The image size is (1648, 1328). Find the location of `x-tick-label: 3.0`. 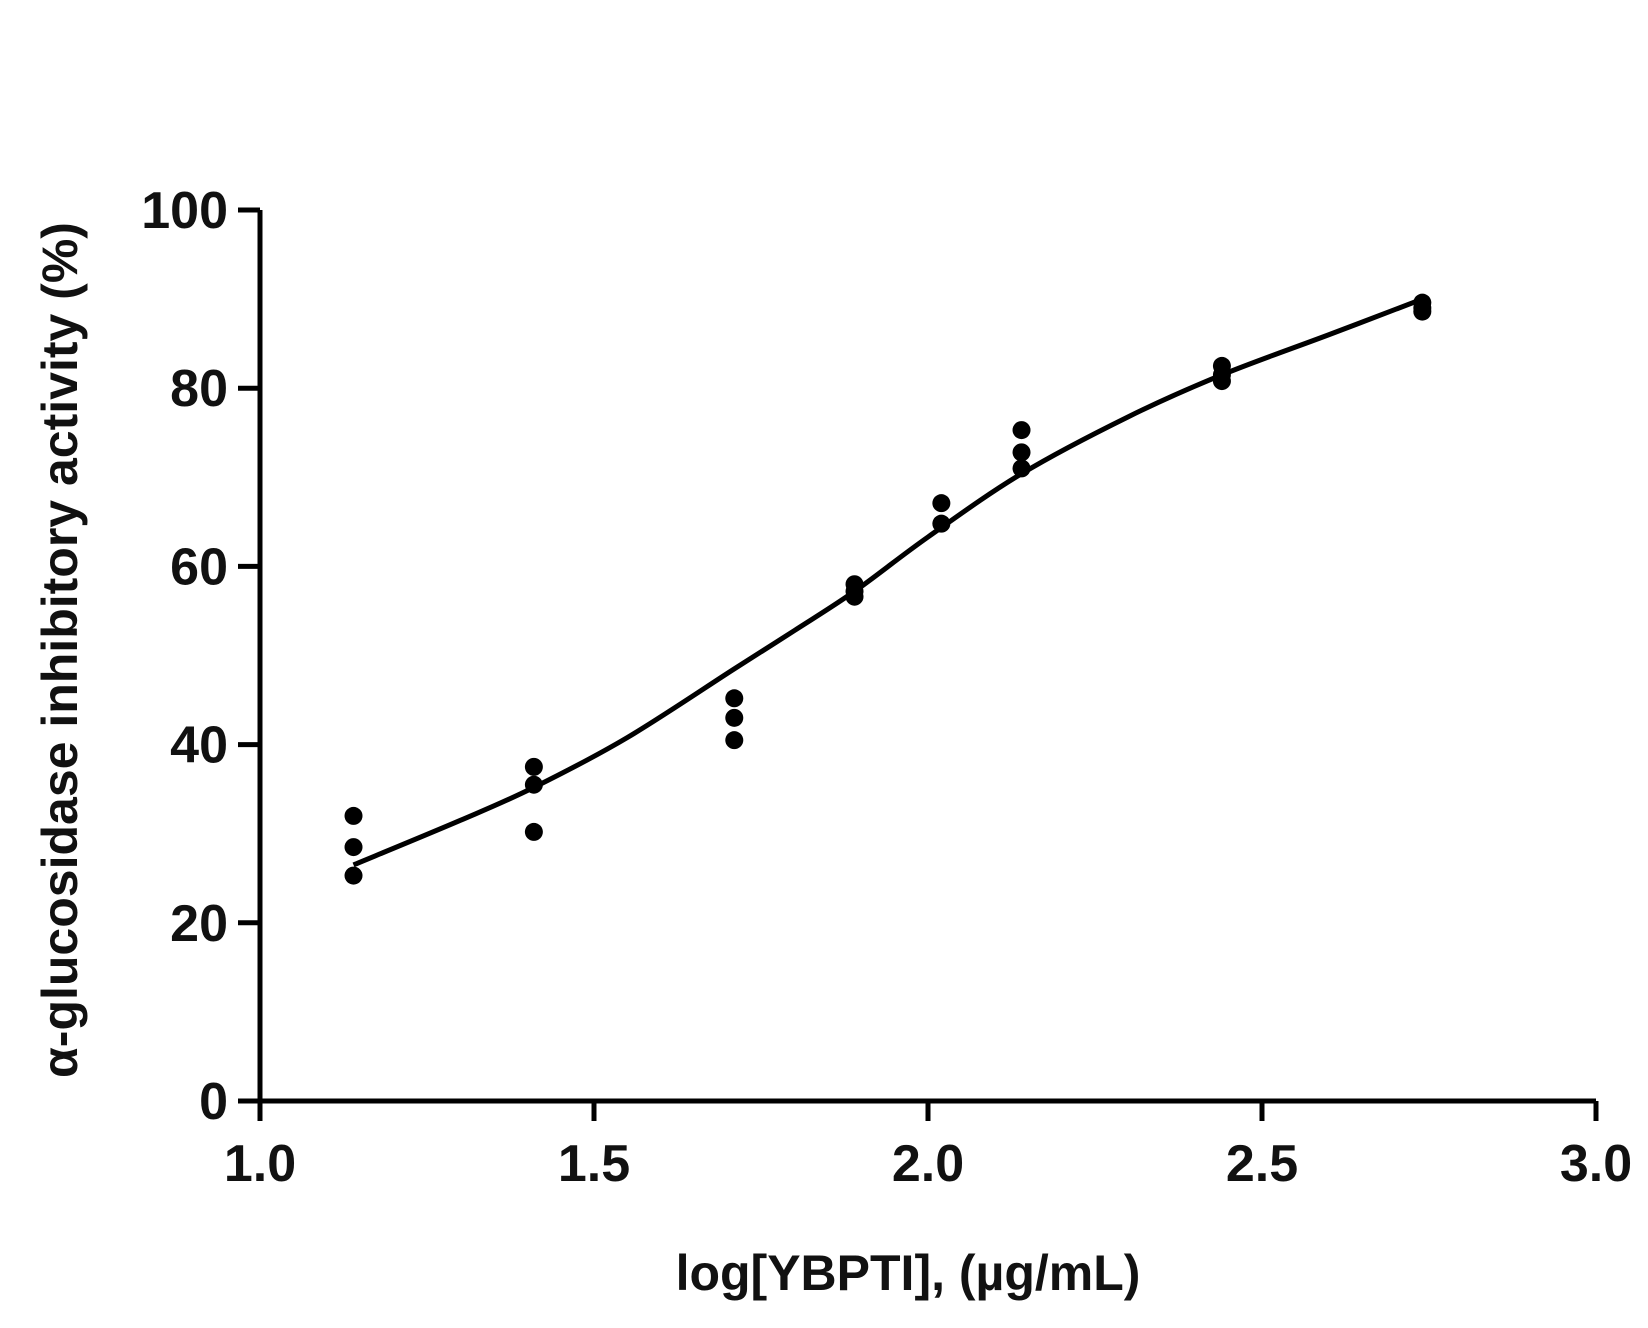

x-tick-label: 3.0 is located at coordinates (1596, 1164).